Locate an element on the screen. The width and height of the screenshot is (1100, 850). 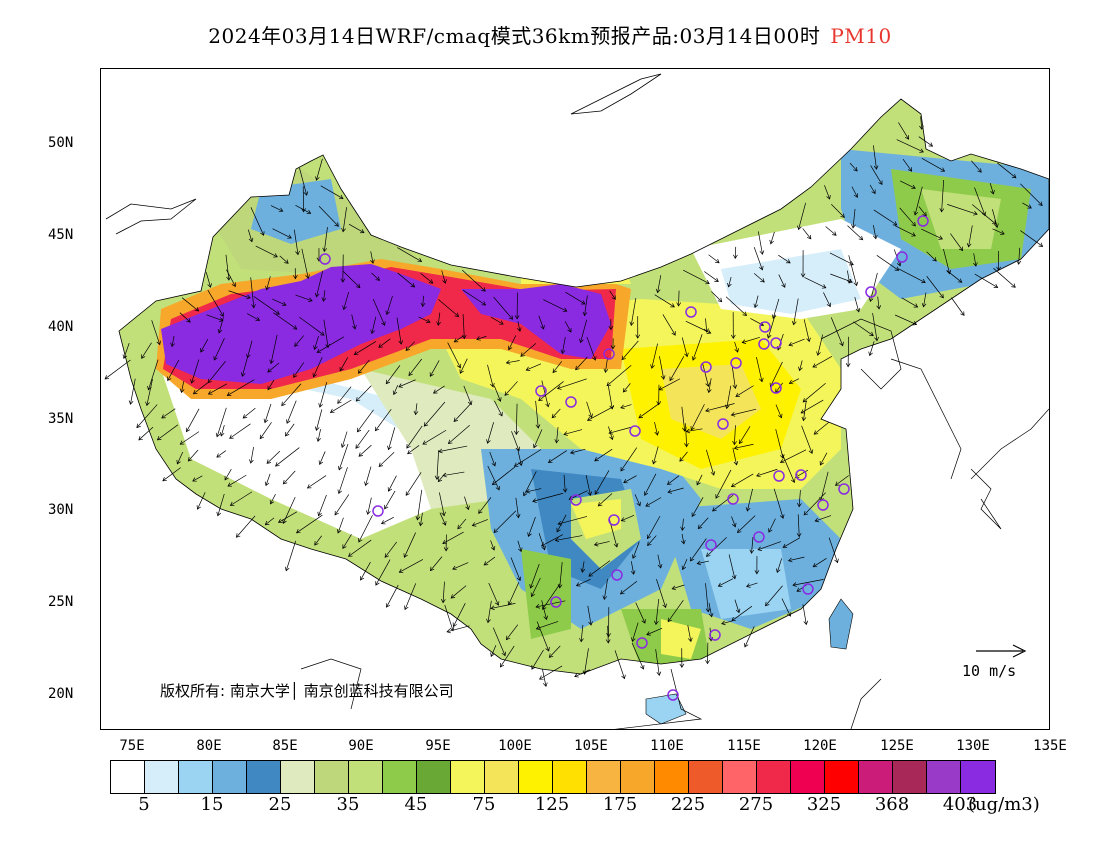
lon-label-80e: 80E is located at coordinates (209, 746).